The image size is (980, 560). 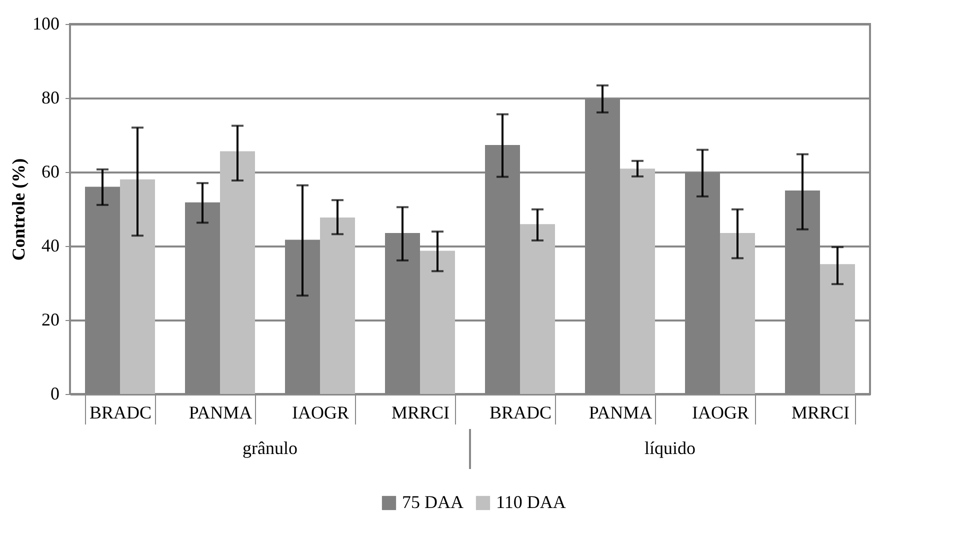 I want to click on legend-label: 110 DAA, so click(x=531, y=502).